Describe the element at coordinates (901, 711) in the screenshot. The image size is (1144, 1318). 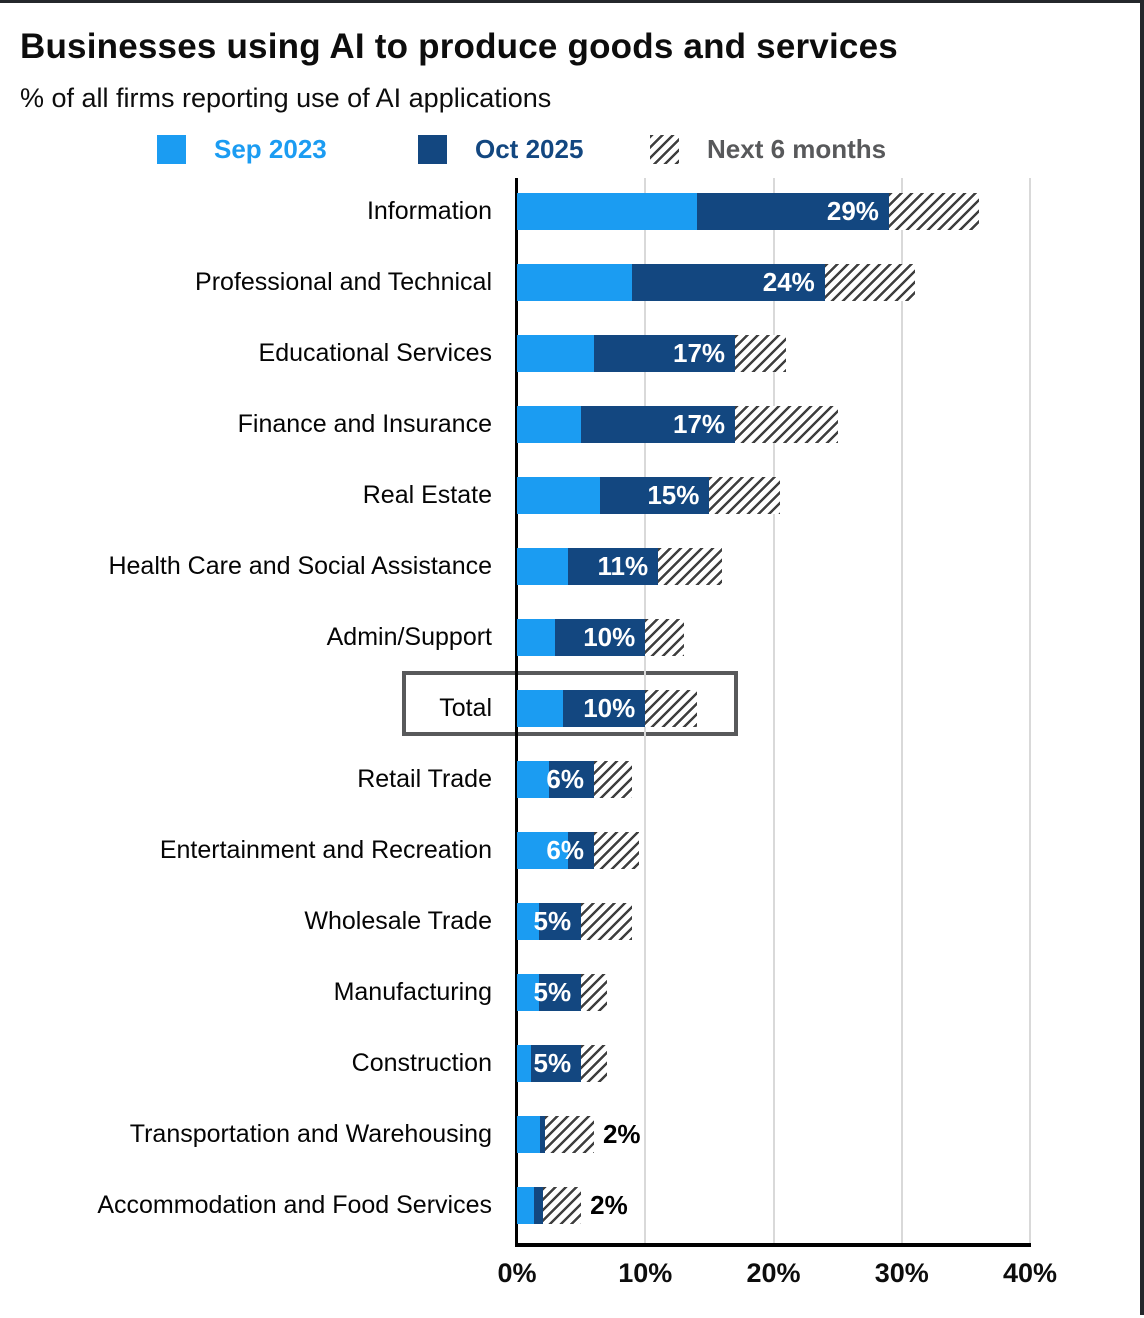
I see `gridline-30pct` at that location.